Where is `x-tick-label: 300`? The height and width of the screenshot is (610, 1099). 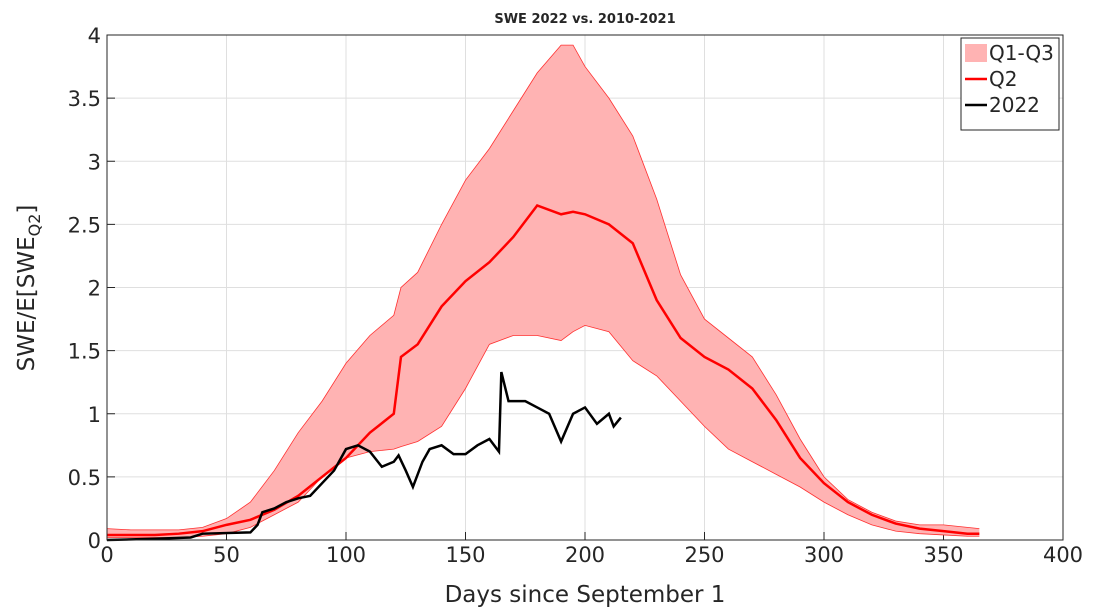 x-tick-label: 300 is located at coordinates (824, 555).